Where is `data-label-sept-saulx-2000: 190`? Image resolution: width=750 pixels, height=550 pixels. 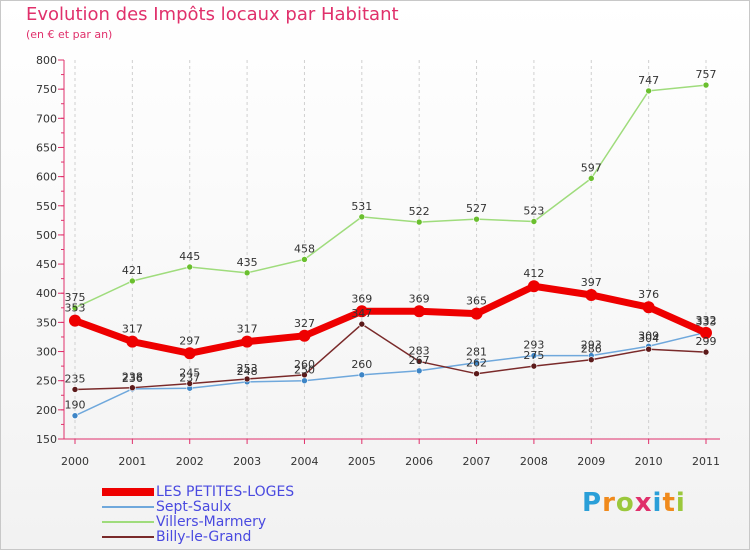 data-label-sept-saulx-2000: 190 is located at coordinates (75, 405).